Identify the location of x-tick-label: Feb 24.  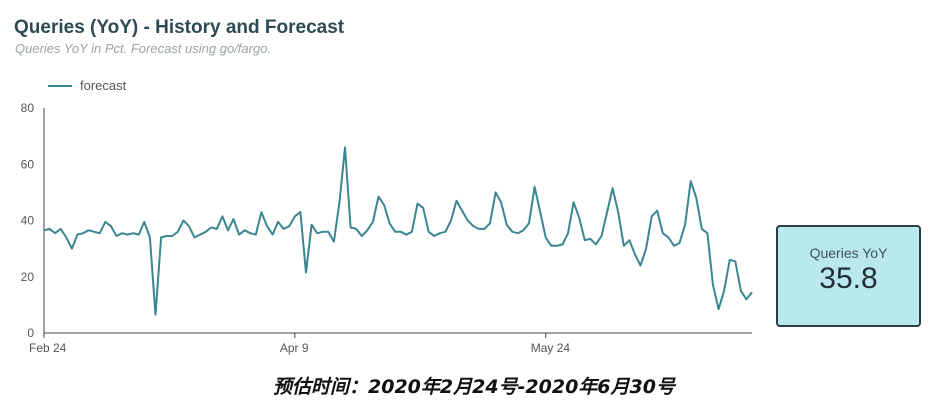
(48, 348).